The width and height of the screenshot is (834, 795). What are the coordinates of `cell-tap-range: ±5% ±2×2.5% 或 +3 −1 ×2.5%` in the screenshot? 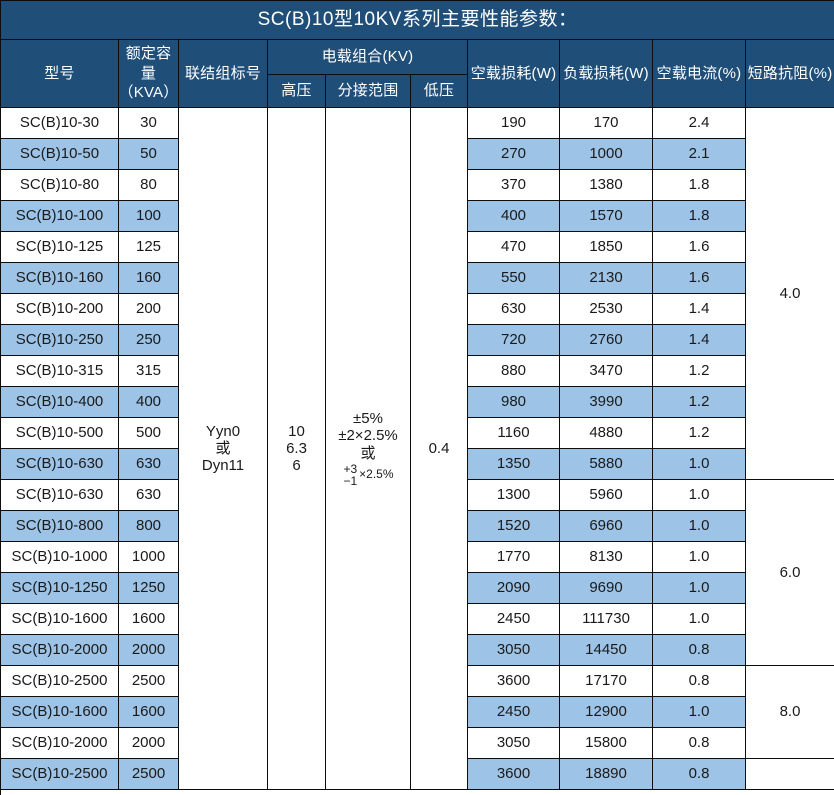 It's located at (368, 448).